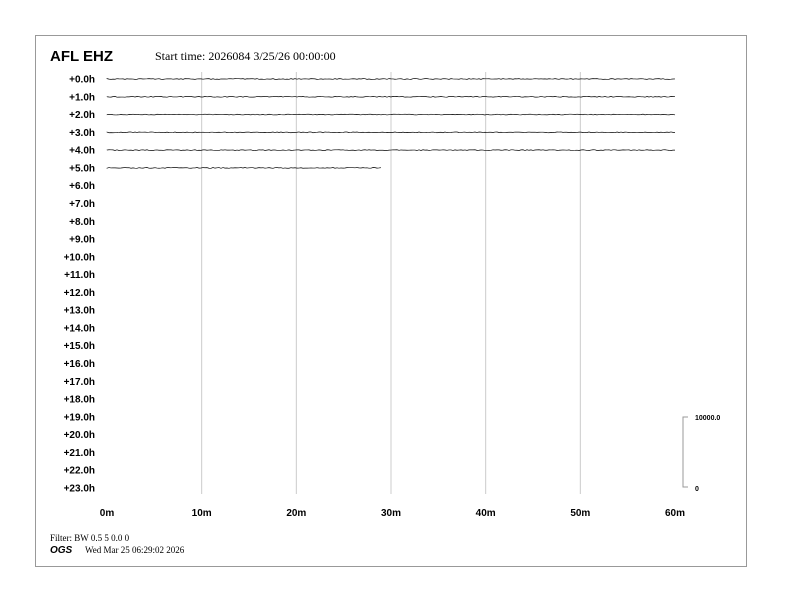  I want to click on x-tick-label: 10m, so click(202, 513).